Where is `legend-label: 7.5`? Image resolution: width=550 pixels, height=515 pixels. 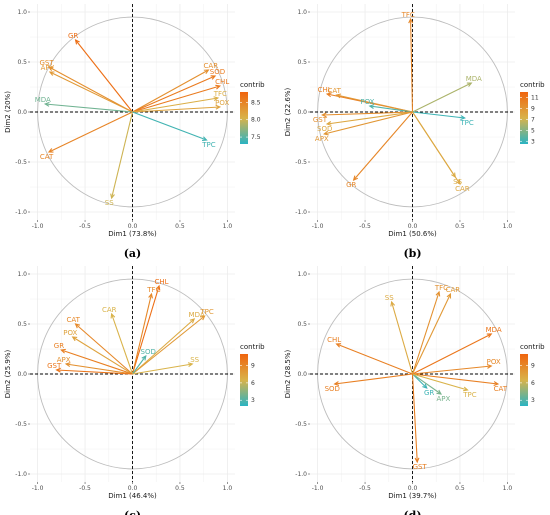 legend-label: 7.5 is located at coordinates (256, 137).